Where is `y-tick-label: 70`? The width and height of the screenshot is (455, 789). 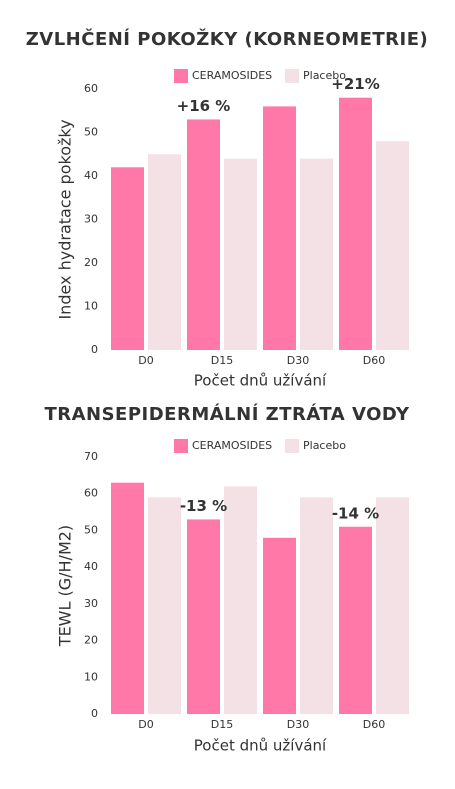 y-tick-label: 70 is located at coordinates (91, 456).